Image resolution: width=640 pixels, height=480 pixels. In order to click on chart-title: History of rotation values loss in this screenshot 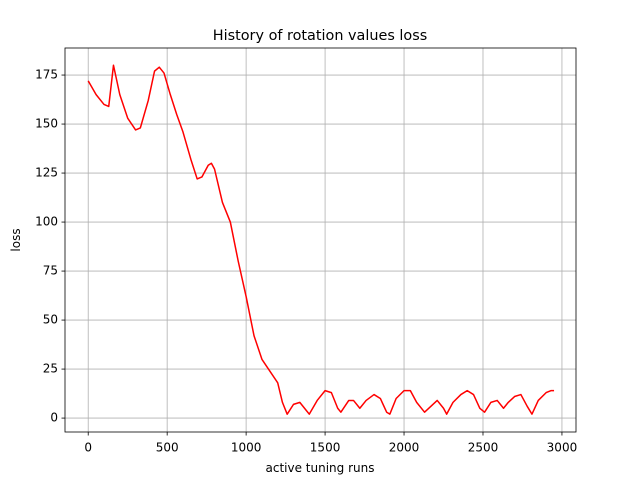, I will do `click(320, 36)`.